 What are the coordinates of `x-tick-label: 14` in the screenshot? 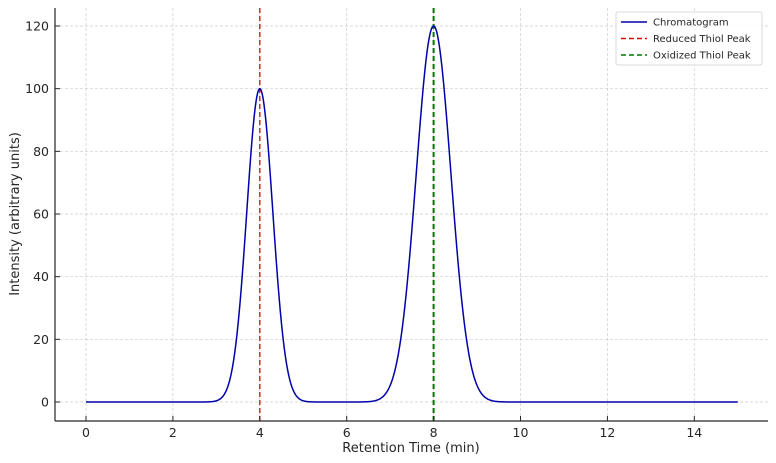 It's located at (694, 432).